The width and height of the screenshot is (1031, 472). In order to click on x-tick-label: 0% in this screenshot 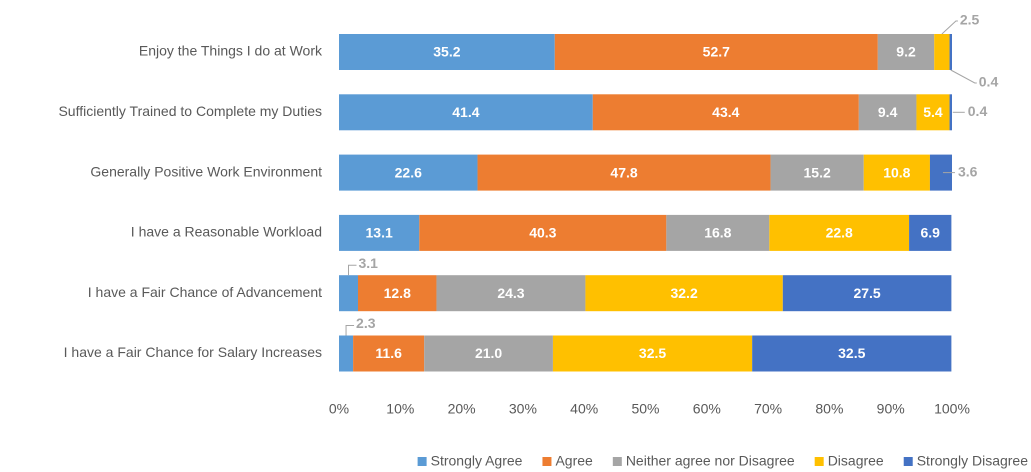, I will do `click(339, 409)`.